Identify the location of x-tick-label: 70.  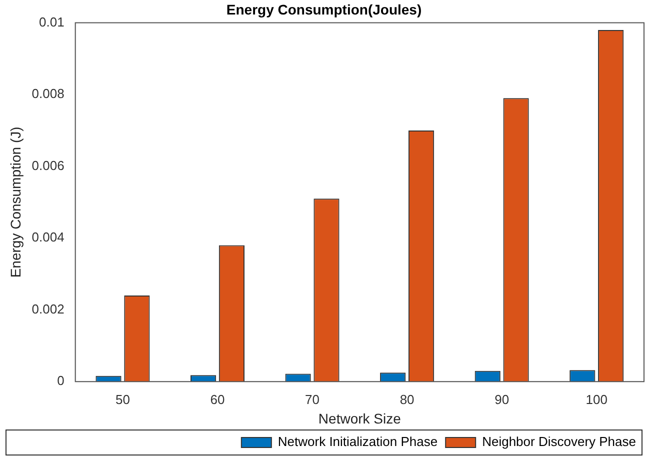
(312, 399).